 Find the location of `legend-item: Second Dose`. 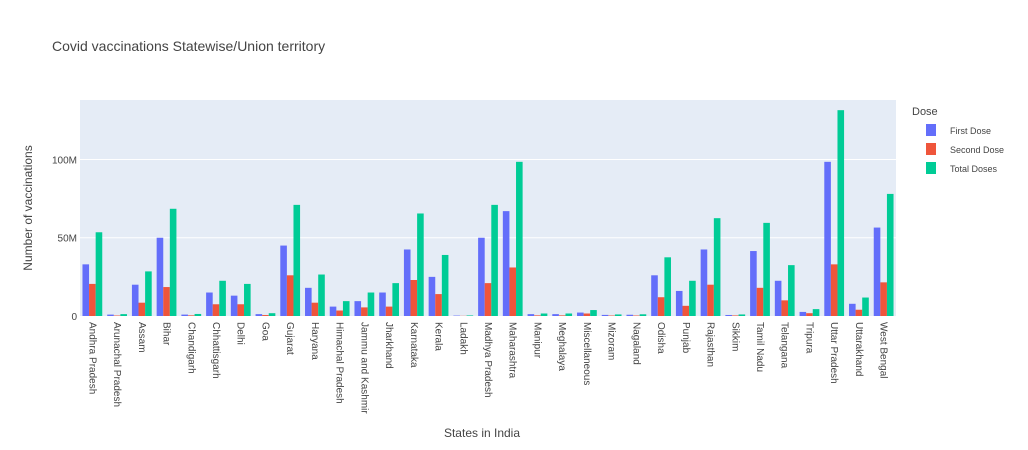

legend-item: Second Dose is located at coordinates (977, 150).